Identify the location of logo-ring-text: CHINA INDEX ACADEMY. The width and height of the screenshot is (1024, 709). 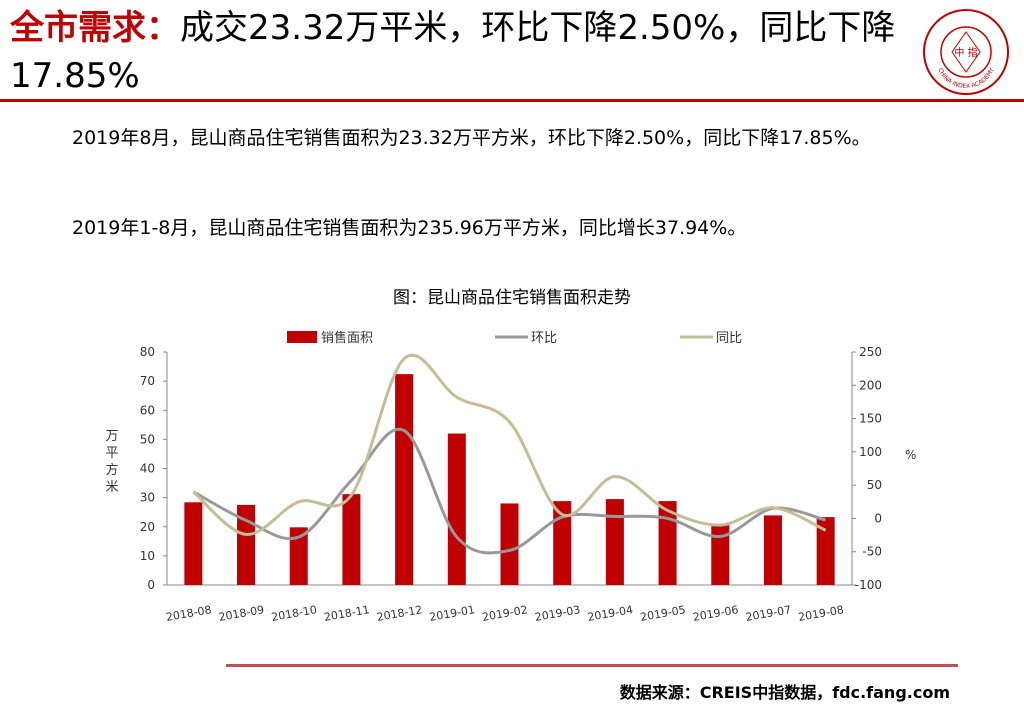
(966, 78).